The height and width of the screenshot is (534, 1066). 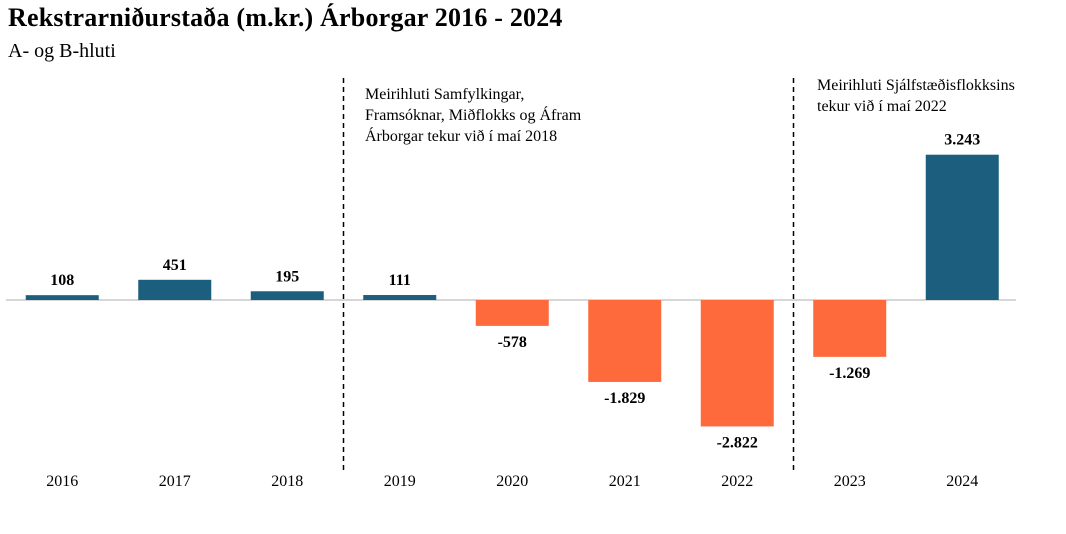 I want to click on x-tick-2020: 2020, so click(x=512, y=481).